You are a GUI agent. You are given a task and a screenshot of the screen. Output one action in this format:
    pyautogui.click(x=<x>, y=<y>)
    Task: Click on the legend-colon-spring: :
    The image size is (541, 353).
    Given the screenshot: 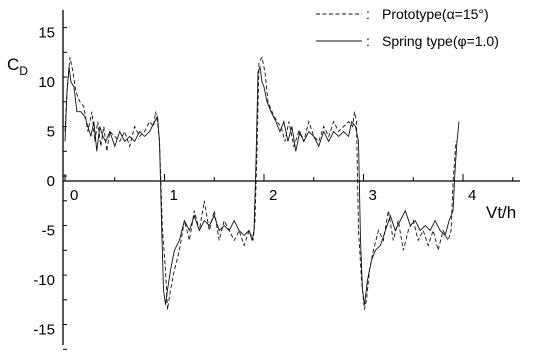 What is the action you would take?
    pyautogui.click(x=368, y=41)
    